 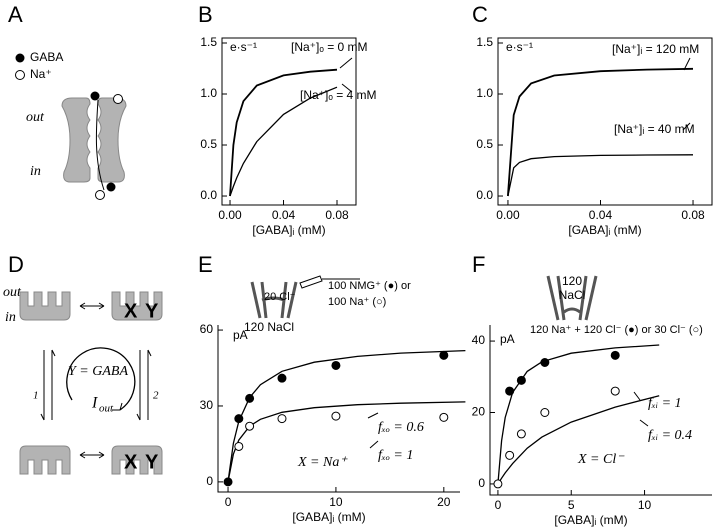 What do you see at coordinates (46, 57) in the screenshot?
I see `legend-text: GABA` at bounding box center [46, 57].